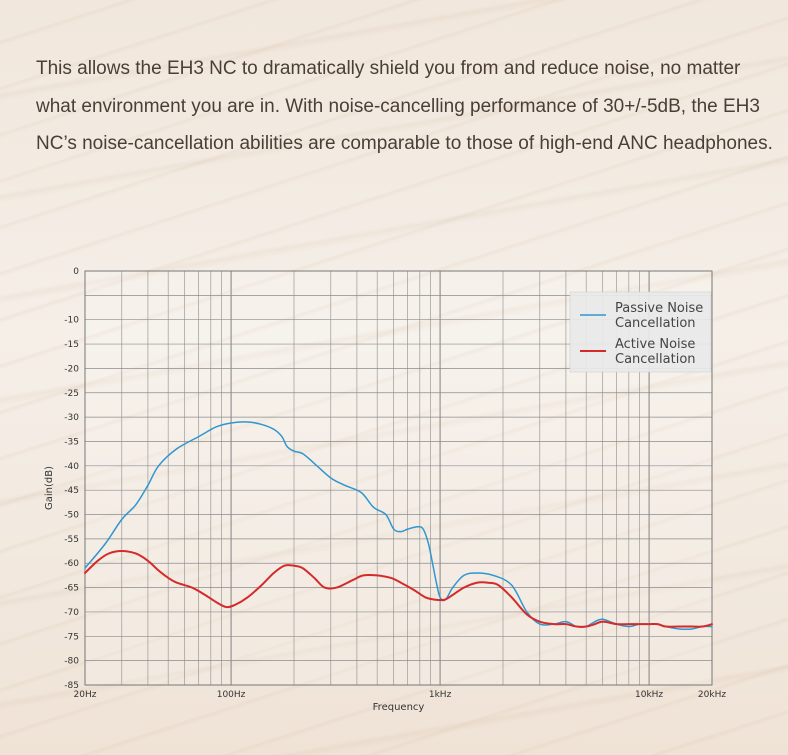 The width and height of the screenshot is (788, 755). I want to click on y-tick-label: -65, so click(71, 589).